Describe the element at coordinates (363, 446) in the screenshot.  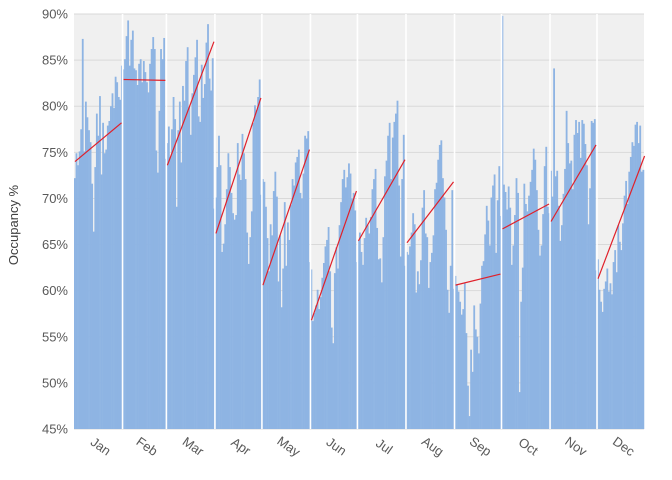
I see `x-axis-ticks: Jan Feb Mar Apr May Jun Jul Aug Sep Oct Nov Dec` at that location.